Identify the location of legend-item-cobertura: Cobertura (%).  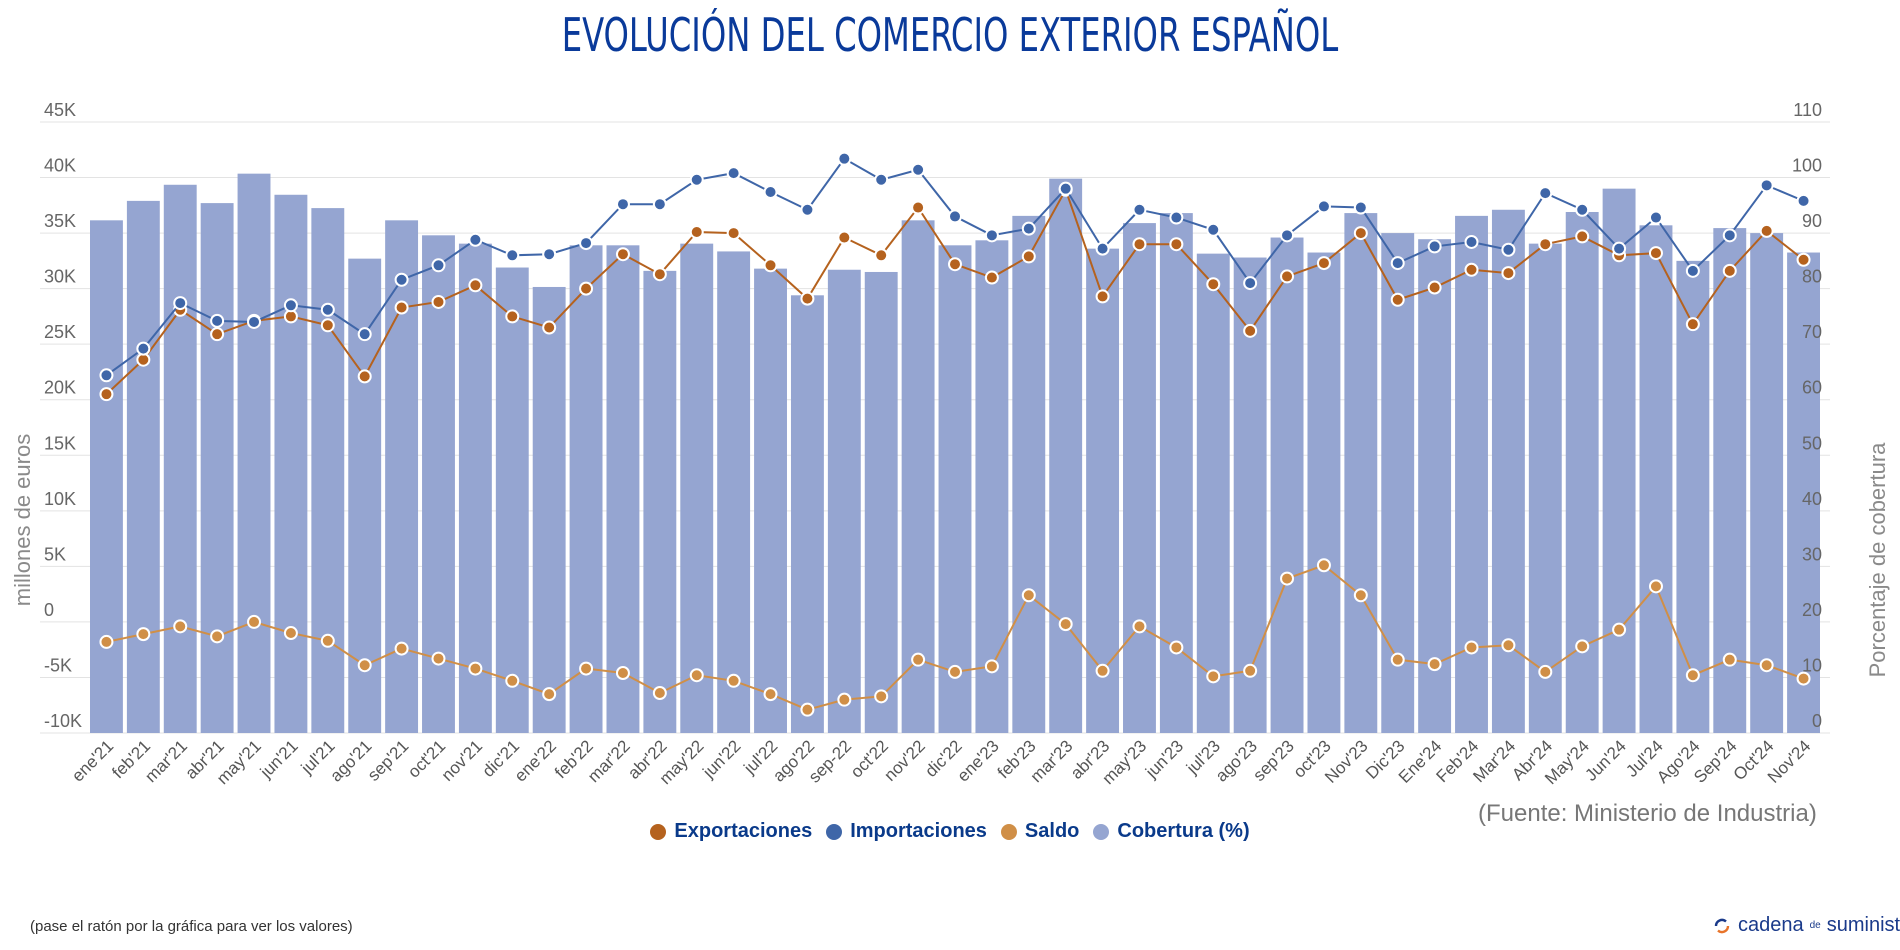
(1171, 831).